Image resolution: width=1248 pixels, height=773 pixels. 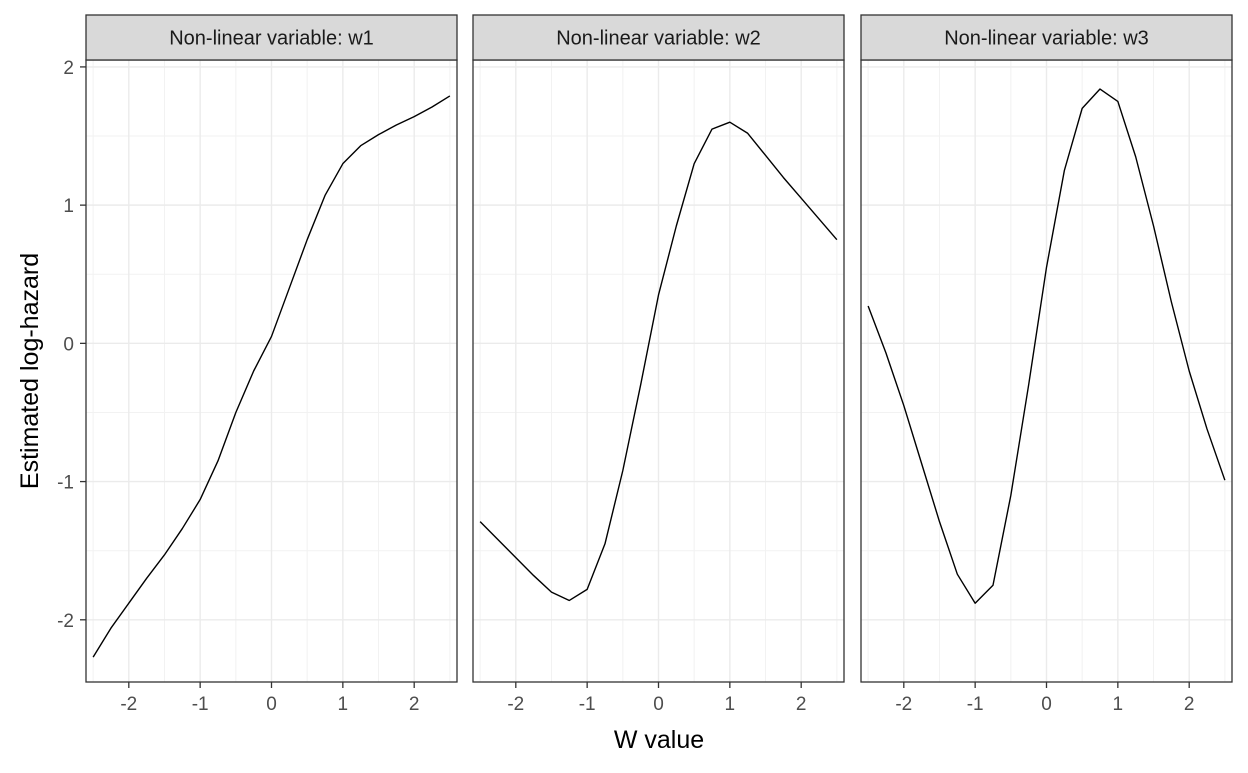 What do you see at coordinates (68, 68) in the screenshot?
I see `y-tick-label: 2` at bounding box center [68, 68].